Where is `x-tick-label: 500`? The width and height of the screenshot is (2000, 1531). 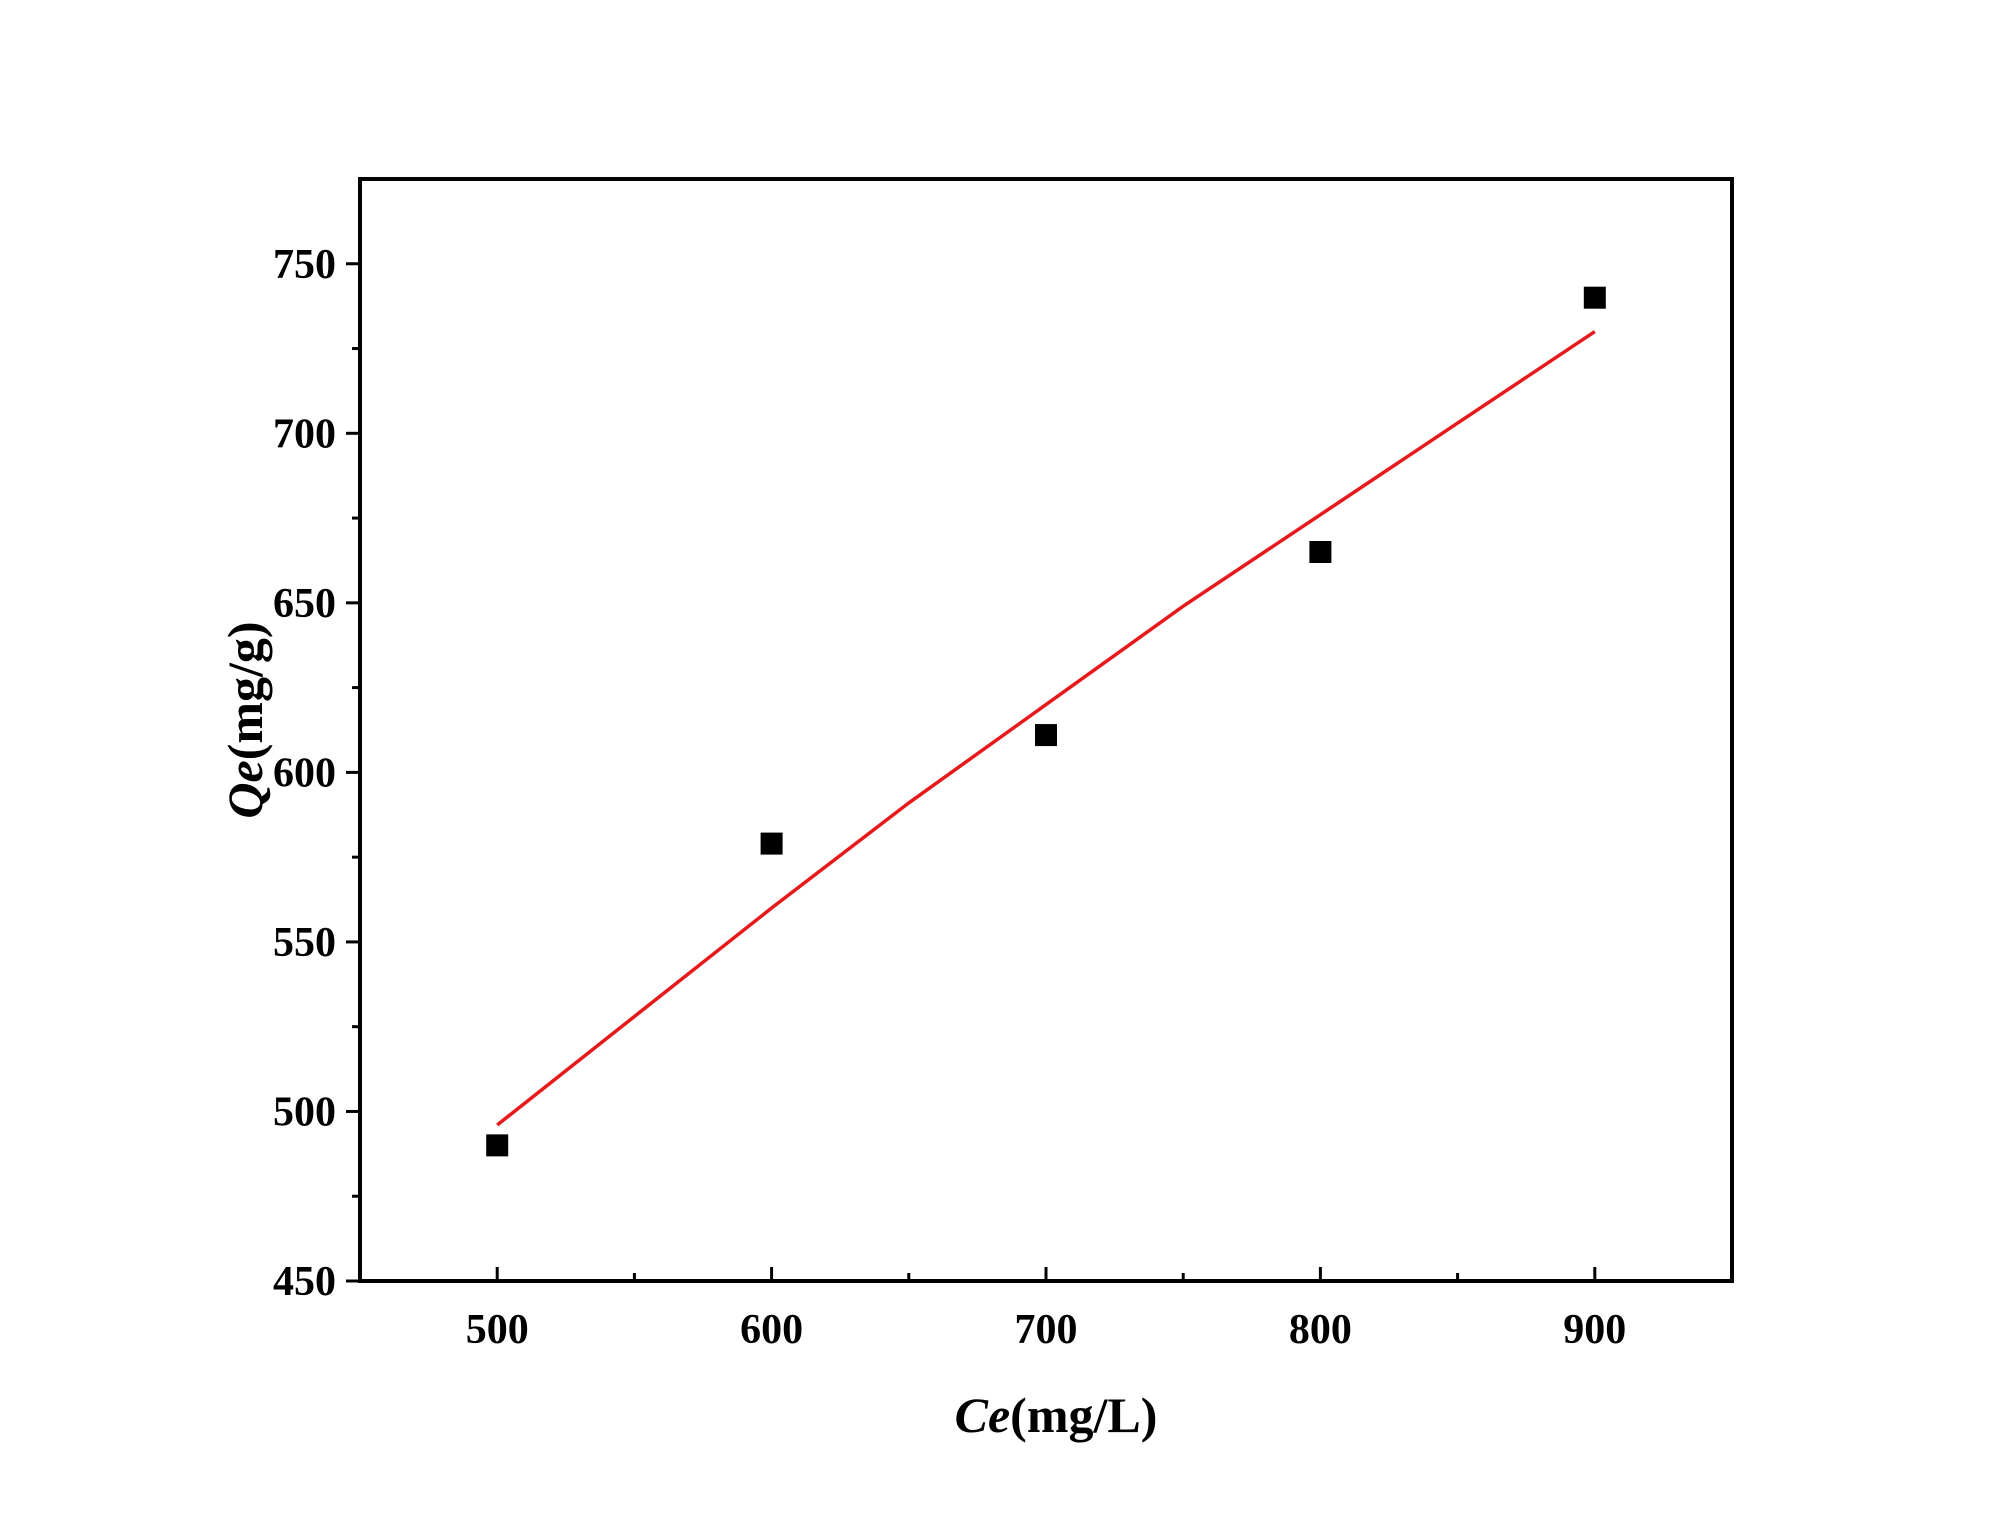 x-tick-label: 500 is located at coordinates (497, 1330).